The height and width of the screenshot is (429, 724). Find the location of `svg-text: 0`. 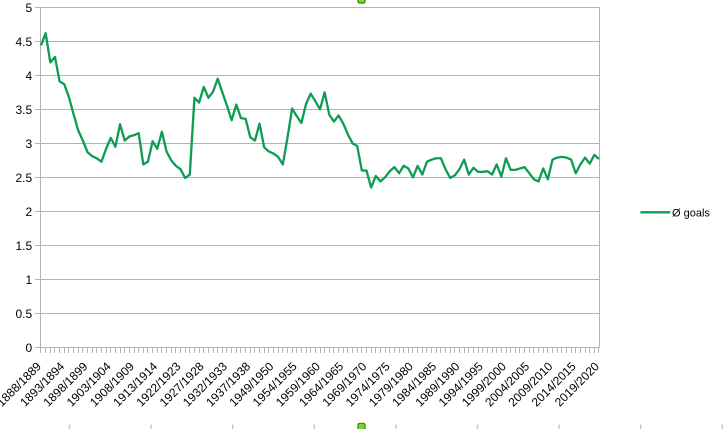

svg-text: 0 is located at coordinates (29, 348).